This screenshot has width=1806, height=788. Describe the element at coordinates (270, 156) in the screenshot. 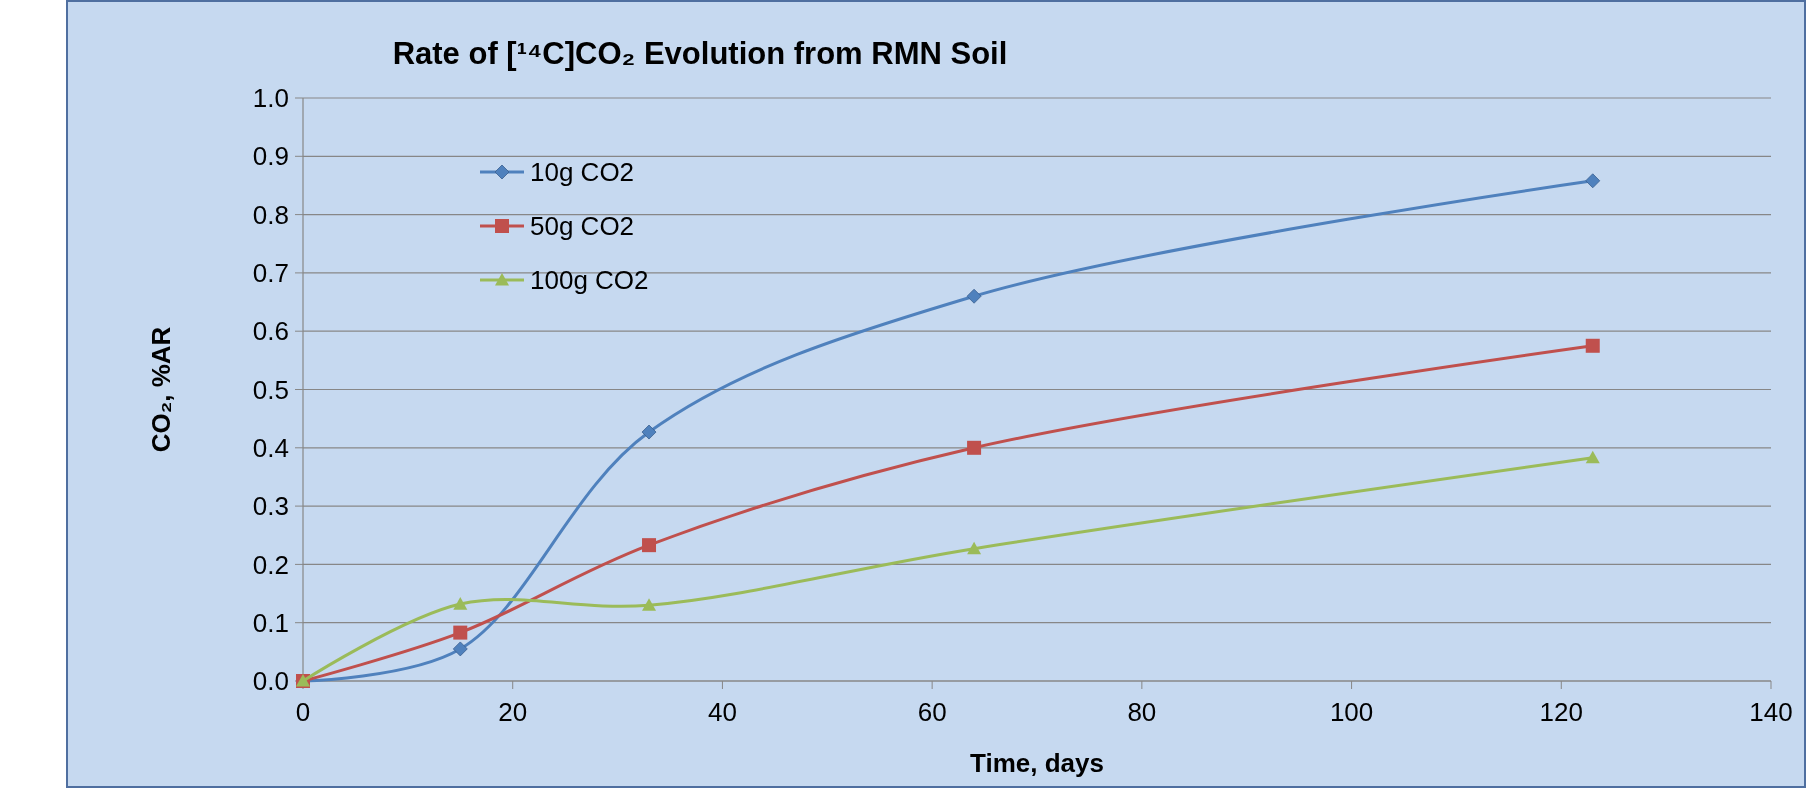

I see `y-tick-label: 0.9` at that location.